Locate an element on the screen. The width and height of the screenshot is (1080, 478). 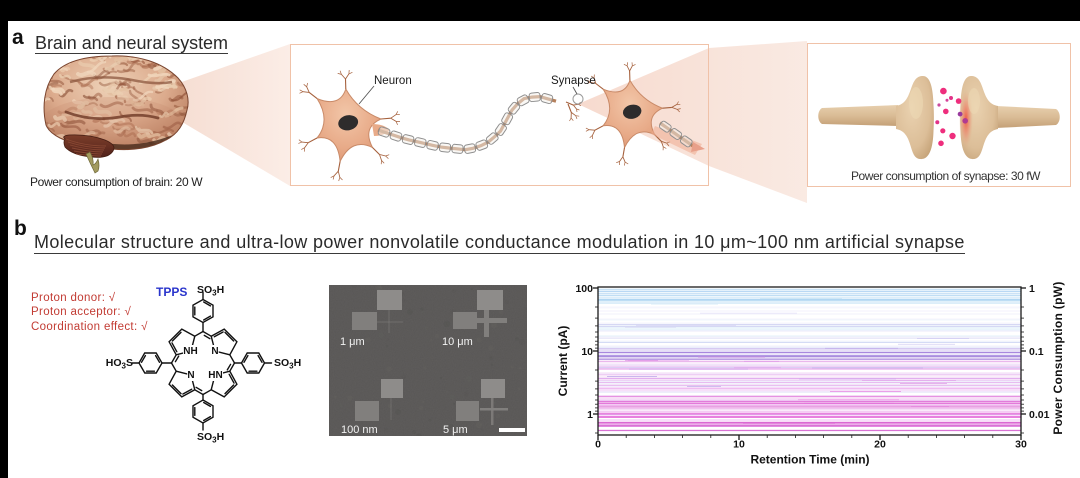
svg-text: 100 nm is located at coordinates (359, 430).